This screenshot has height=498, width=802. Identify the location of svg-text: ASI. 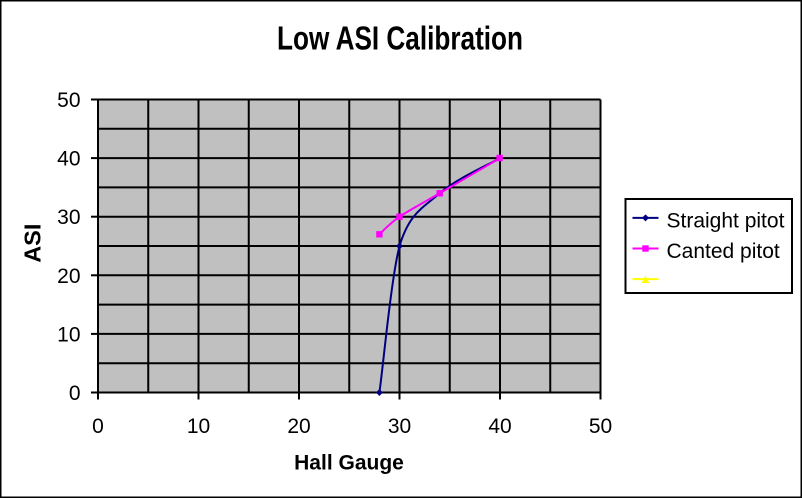
(33, 243).